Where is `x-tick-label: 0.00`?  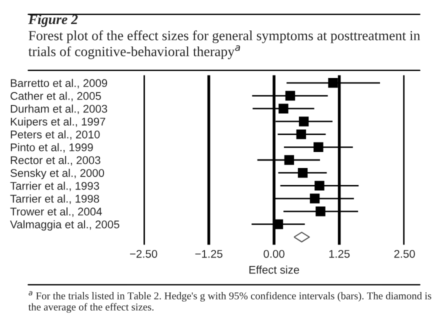 x-tick-label: 0.00 is located at coordinates (274, 254).